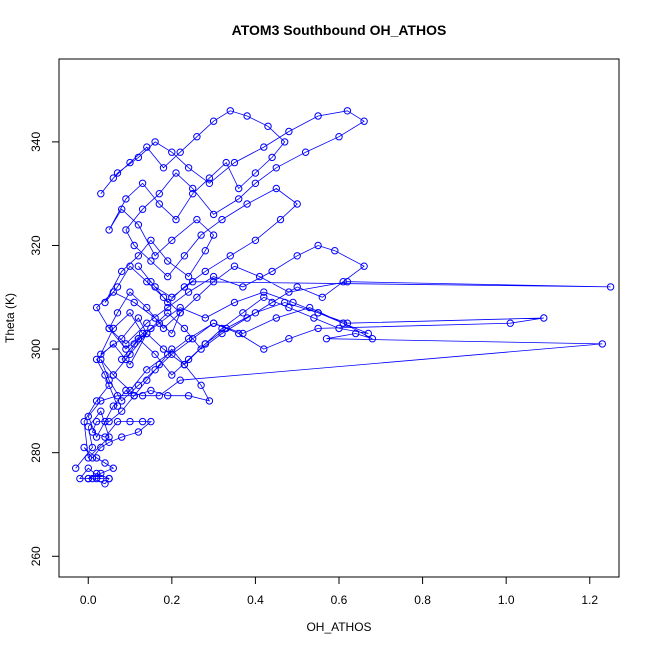 The width and height of the screenshot is (650, 650). I want to click on y-tick-label: 280, so click(36, 452).